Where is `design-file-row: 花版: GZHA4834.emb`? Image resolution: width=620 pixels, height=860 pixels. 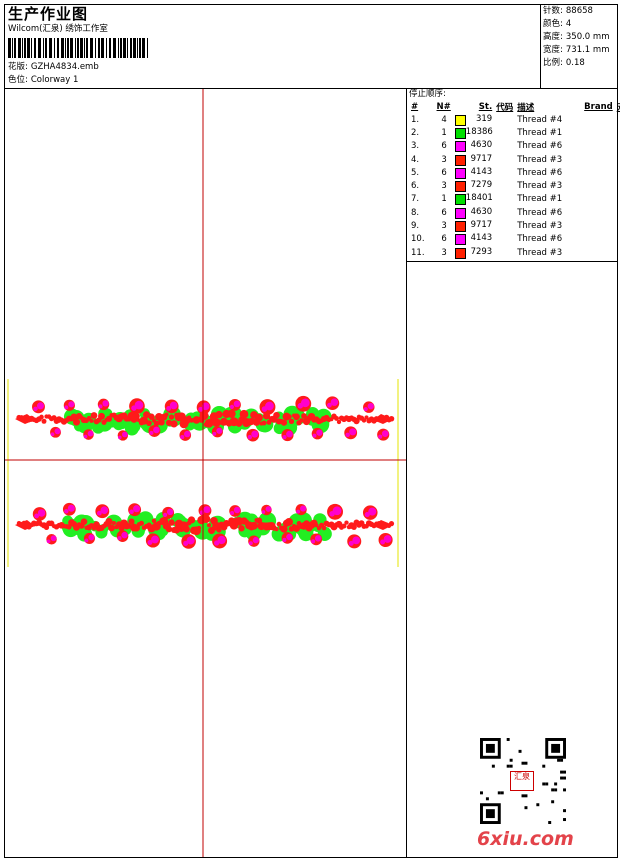
design-file-row: 花版: GZHA4834.emb is located at coordinates (53, 67).